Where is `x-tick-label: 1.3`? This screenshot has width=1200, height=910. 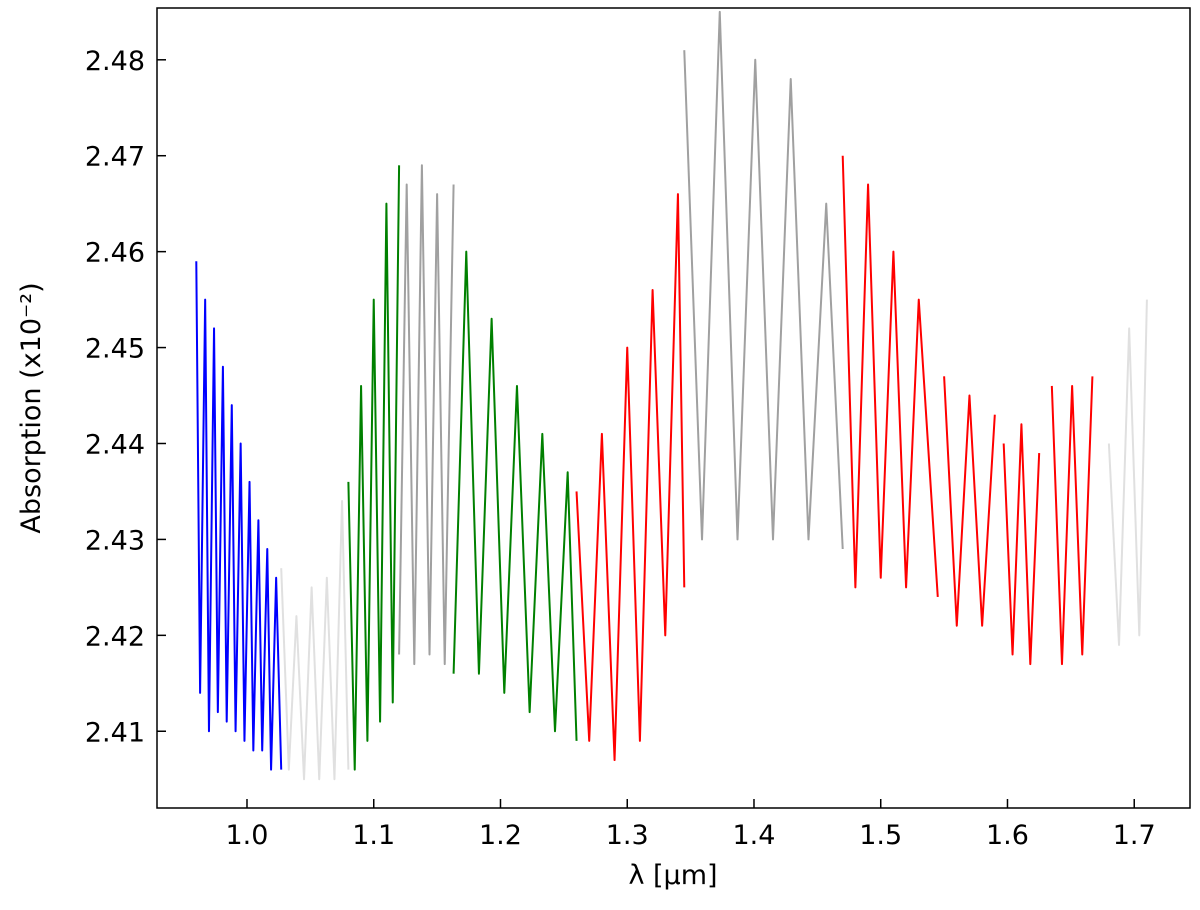 x-tick-label: 1.3 is located at coordinates (627, 835).